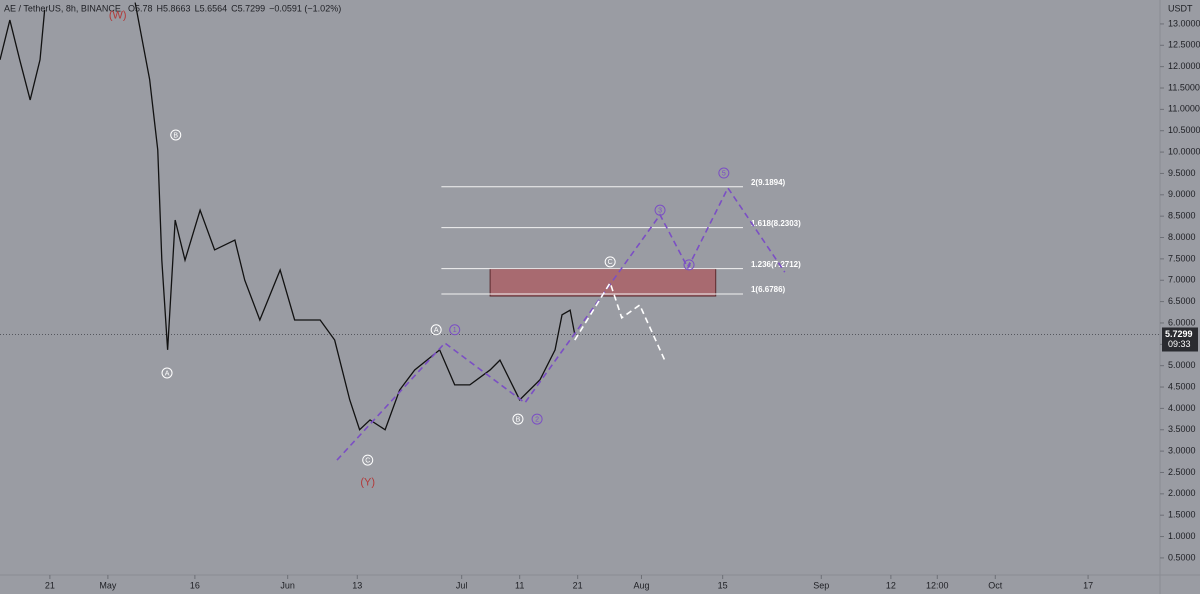 This screenshot has width=1200, height=594. I want to click on y-tick-label: 10.0000, so click(1184, 151).